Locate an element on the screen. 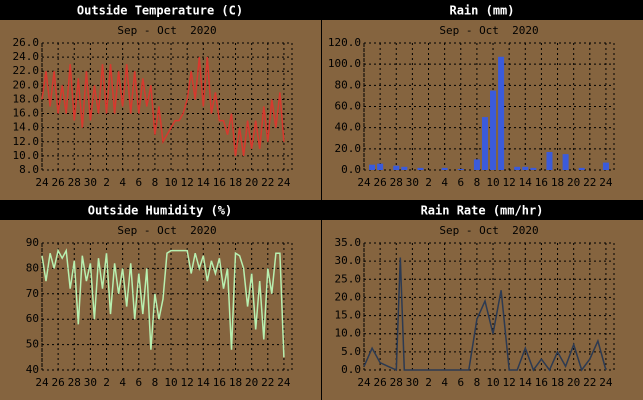 This screenshot has width=643, height=400. x-tick-label: 14 is located at coordinates (204, 382).